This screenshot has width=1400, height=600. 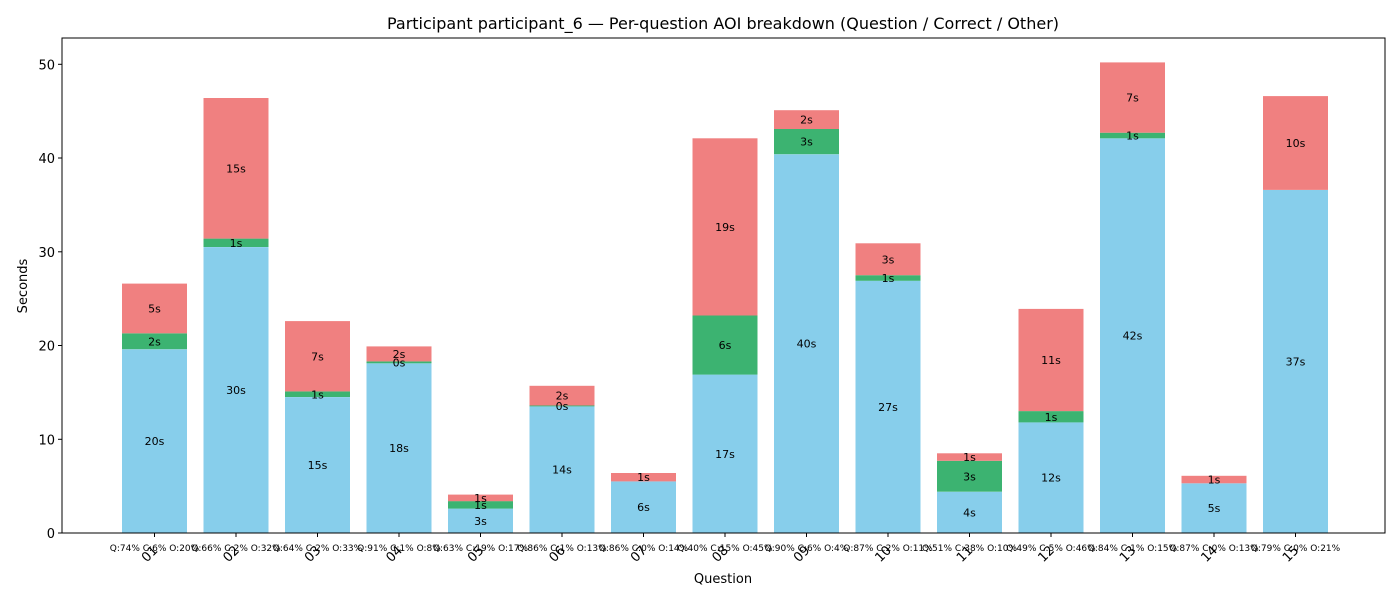 I want to click on segment-label-2-06: 0s, so click(x=562, y=406).